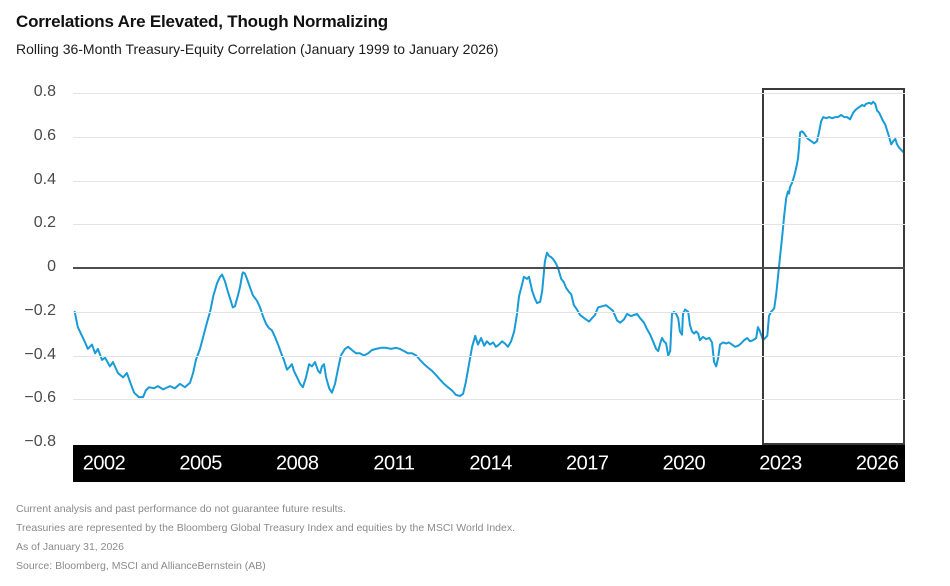  What do you see at coordinates (44, 179) in the screenshot?
I see `y-axis-label: 0.4` at bounding box center [44, 179].